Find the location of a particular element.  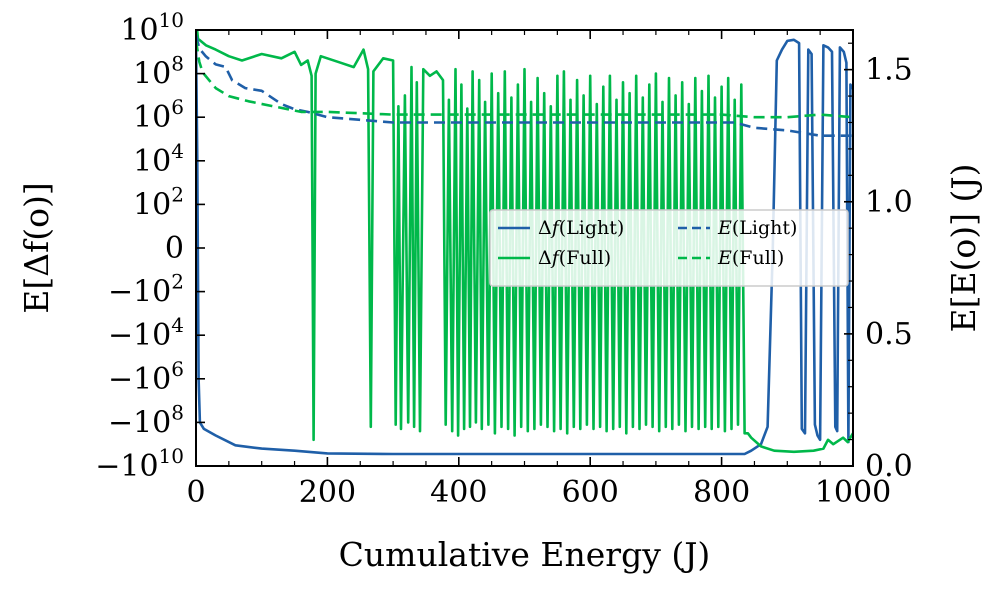

y-left-tick-label: −108 is located at coordinates (146, 420).